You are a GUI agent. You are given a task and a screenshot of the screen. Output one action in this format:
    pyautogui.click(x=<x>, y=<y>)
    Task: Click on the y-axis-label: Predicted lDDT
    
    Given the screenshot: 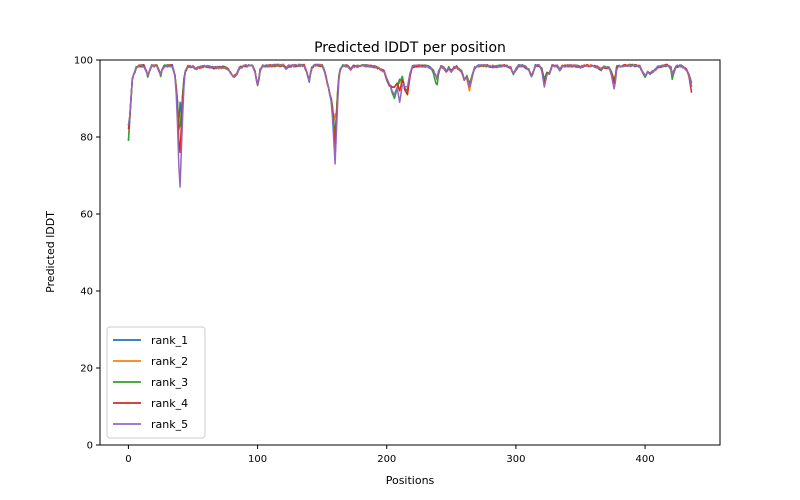 What is the action you would take?
    pyautogui.click(x=50, y=252)
    